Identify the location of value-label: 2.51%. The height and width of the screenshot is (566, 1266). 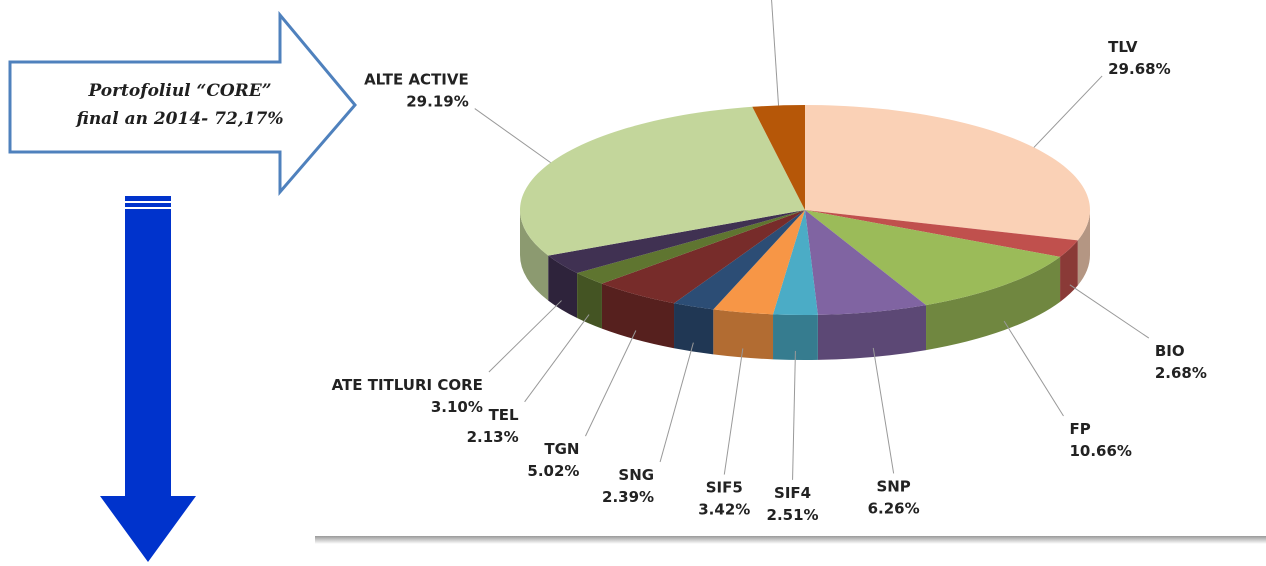
(793, 515).